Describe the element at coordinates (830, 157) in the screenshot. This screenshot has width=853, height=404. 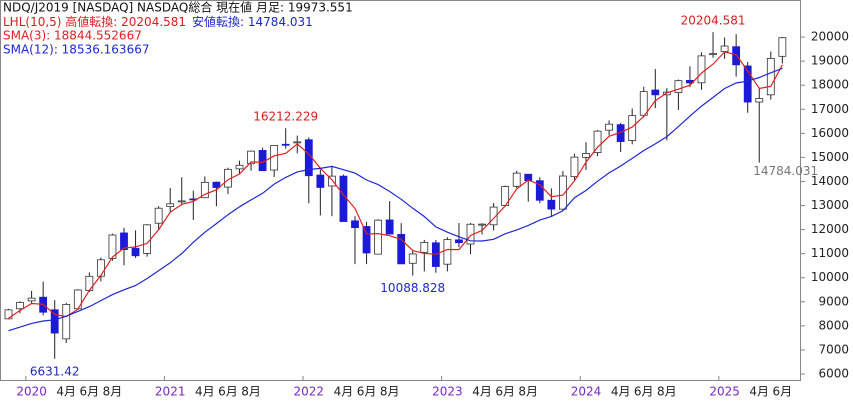
I see `y-tick-label: 15000` at that location.